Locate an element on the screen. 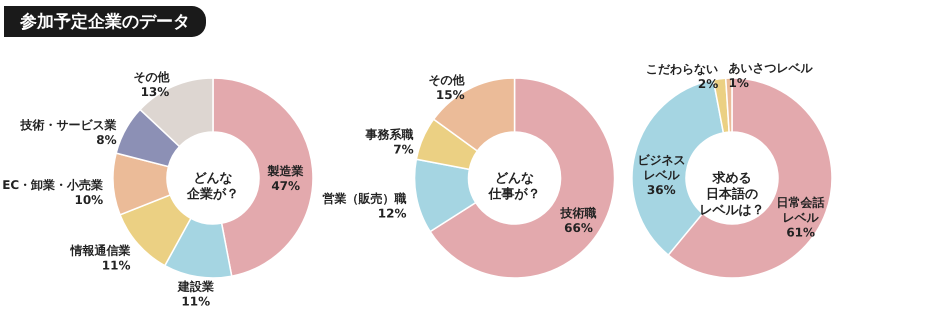 This screenshot has height=327, width=939. slice-label: ビジネスレベル is located at coordinates (661, 167).